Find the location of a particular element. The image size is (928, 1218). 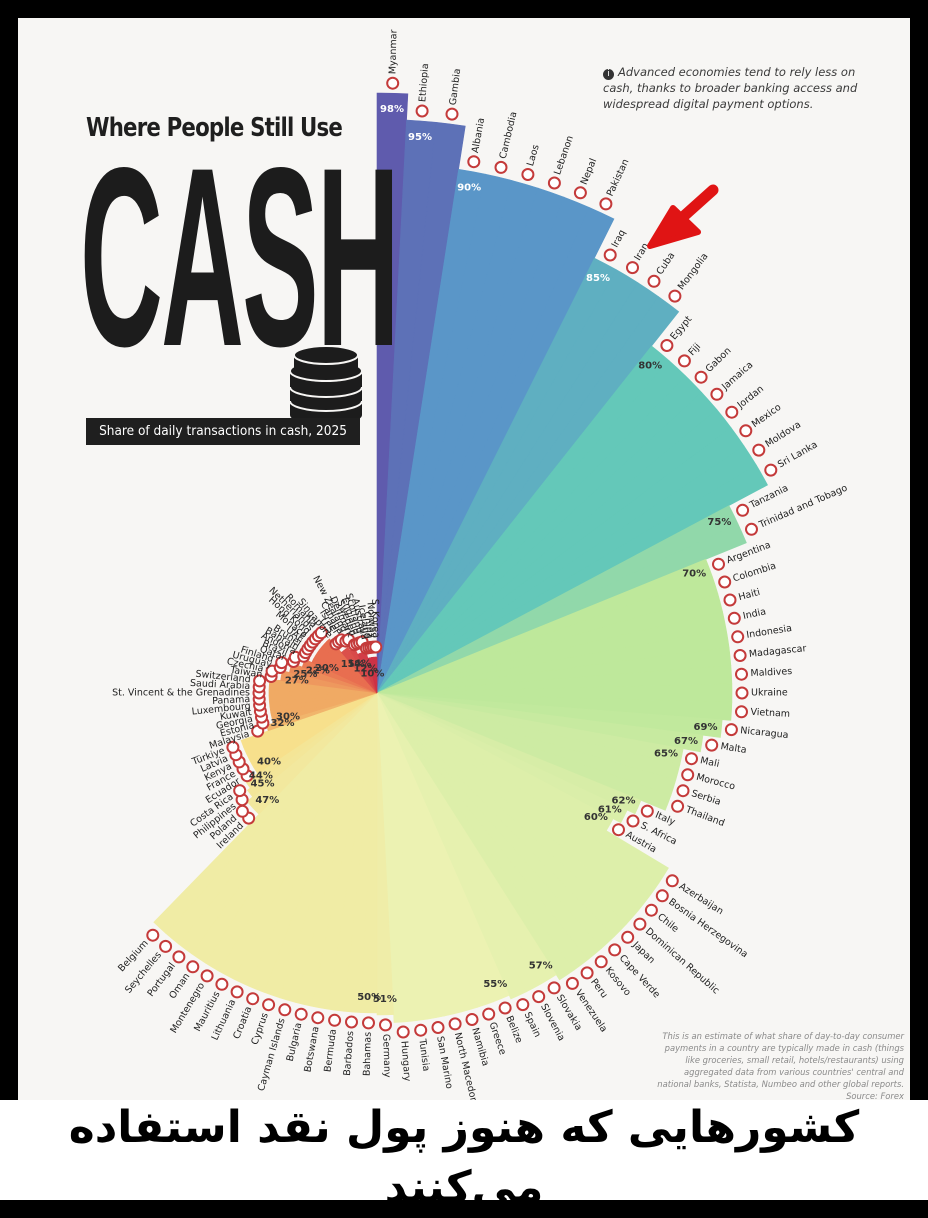

bar-romania is located at coordinates (352, 666).